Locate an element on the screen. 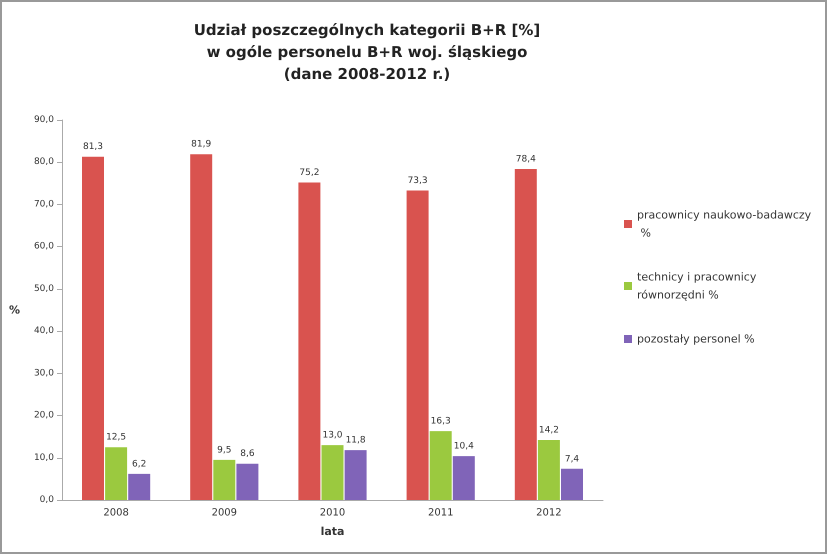 This screenshot has height=554, width=827. y-axis-title: % is located at coordinates (14, 310).